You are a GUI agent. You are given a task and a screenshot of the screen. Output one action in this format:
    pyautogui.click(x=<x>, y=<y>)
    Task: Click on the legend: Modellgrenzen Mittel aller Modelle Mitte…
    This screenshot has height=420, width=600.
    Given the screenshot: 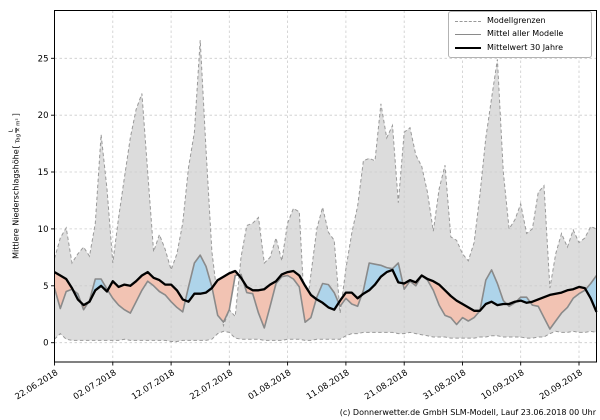 What is the action you would take?
    pyautogui.click(x=520, y=35)
    